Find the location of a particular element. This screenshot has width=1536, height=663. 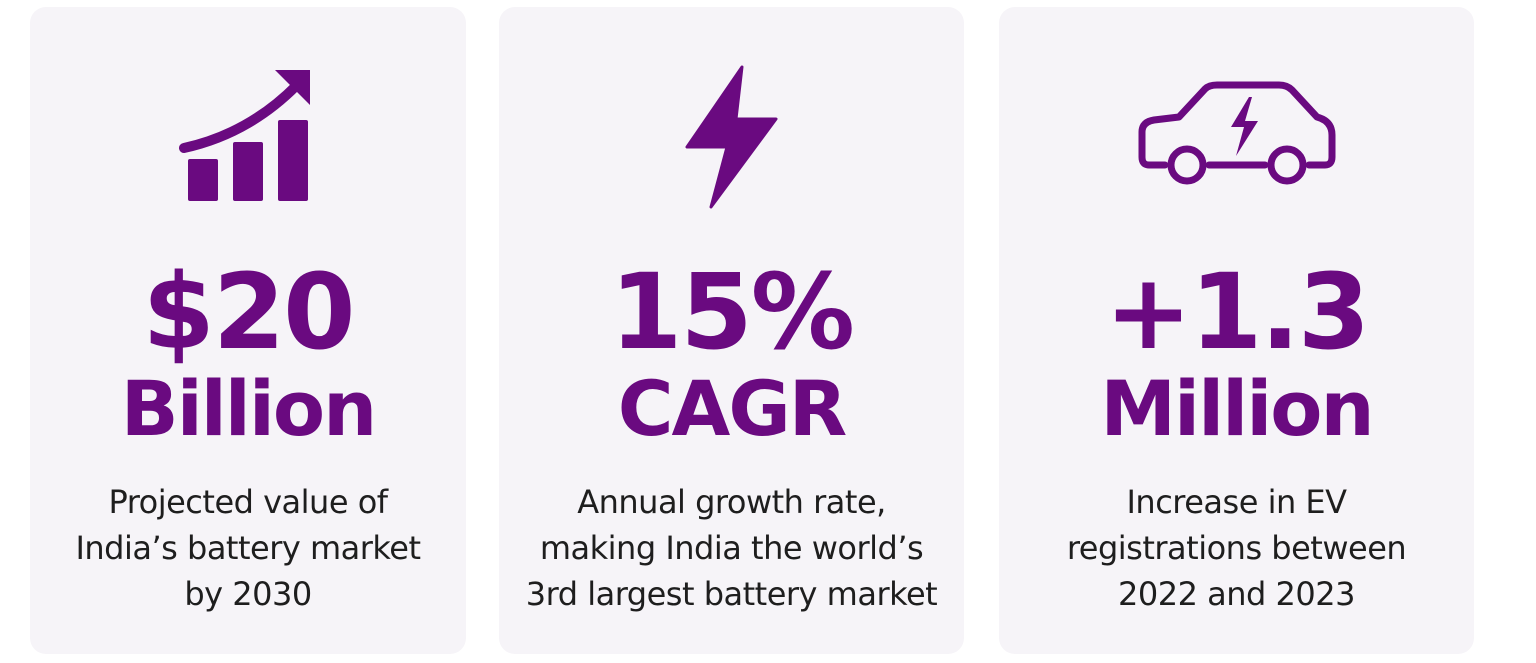

lightning-bolt-icon is located at coordinates (731, 136).